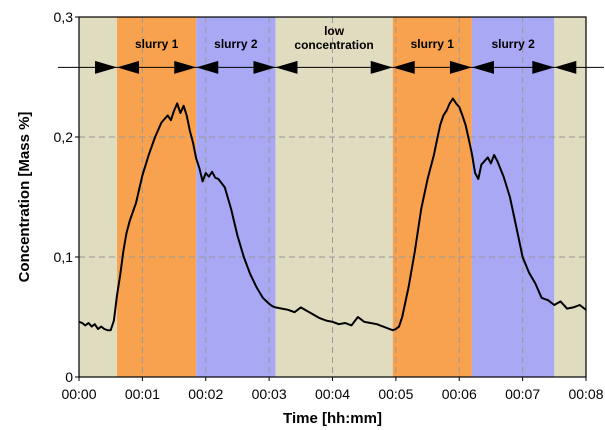 The image size is (605, 430). Describe the element at coordinates (64, 17) in the screenshot. I see `y-tick-label: 0,3` at that location.